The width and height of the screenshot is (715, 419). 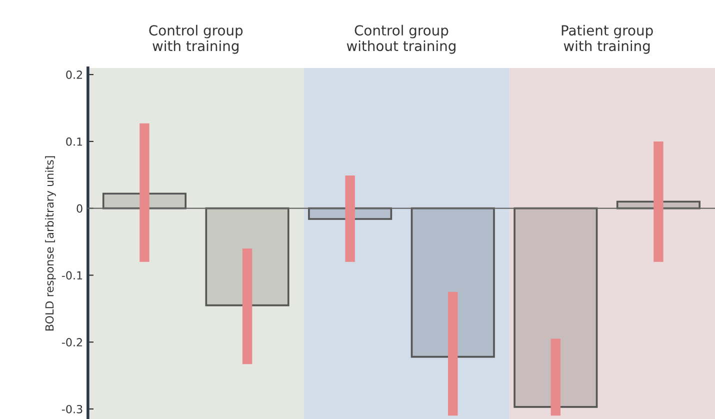 I want to click on text: Patient group with training, so click(x=607, y=39).